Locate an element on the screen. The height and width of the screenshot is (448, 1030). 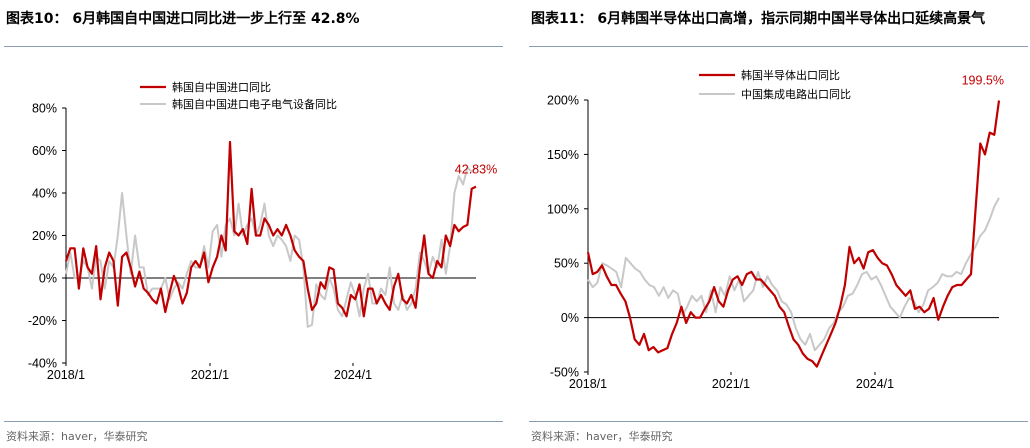
y-tick-label: 200% is located at coordinates (563, 101).